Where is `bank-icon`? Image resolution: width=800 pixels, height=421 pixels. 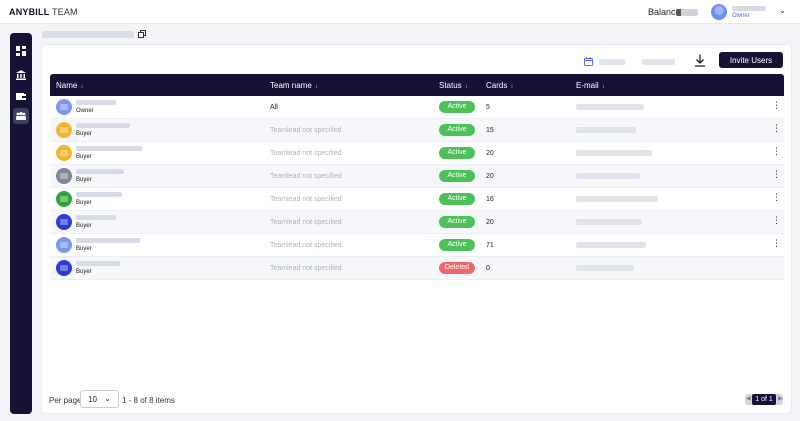
bank-icon is located at coordinates (21, 75).